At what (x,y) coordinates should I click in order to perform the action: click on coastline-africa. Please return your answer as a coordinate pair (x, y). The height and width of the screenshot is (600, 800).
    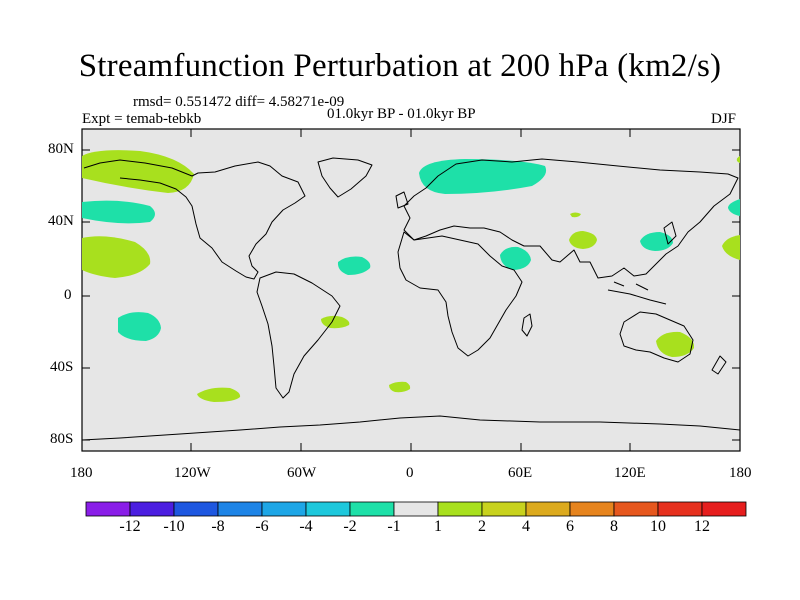
    Looking at the image, I should click on (460, 294).